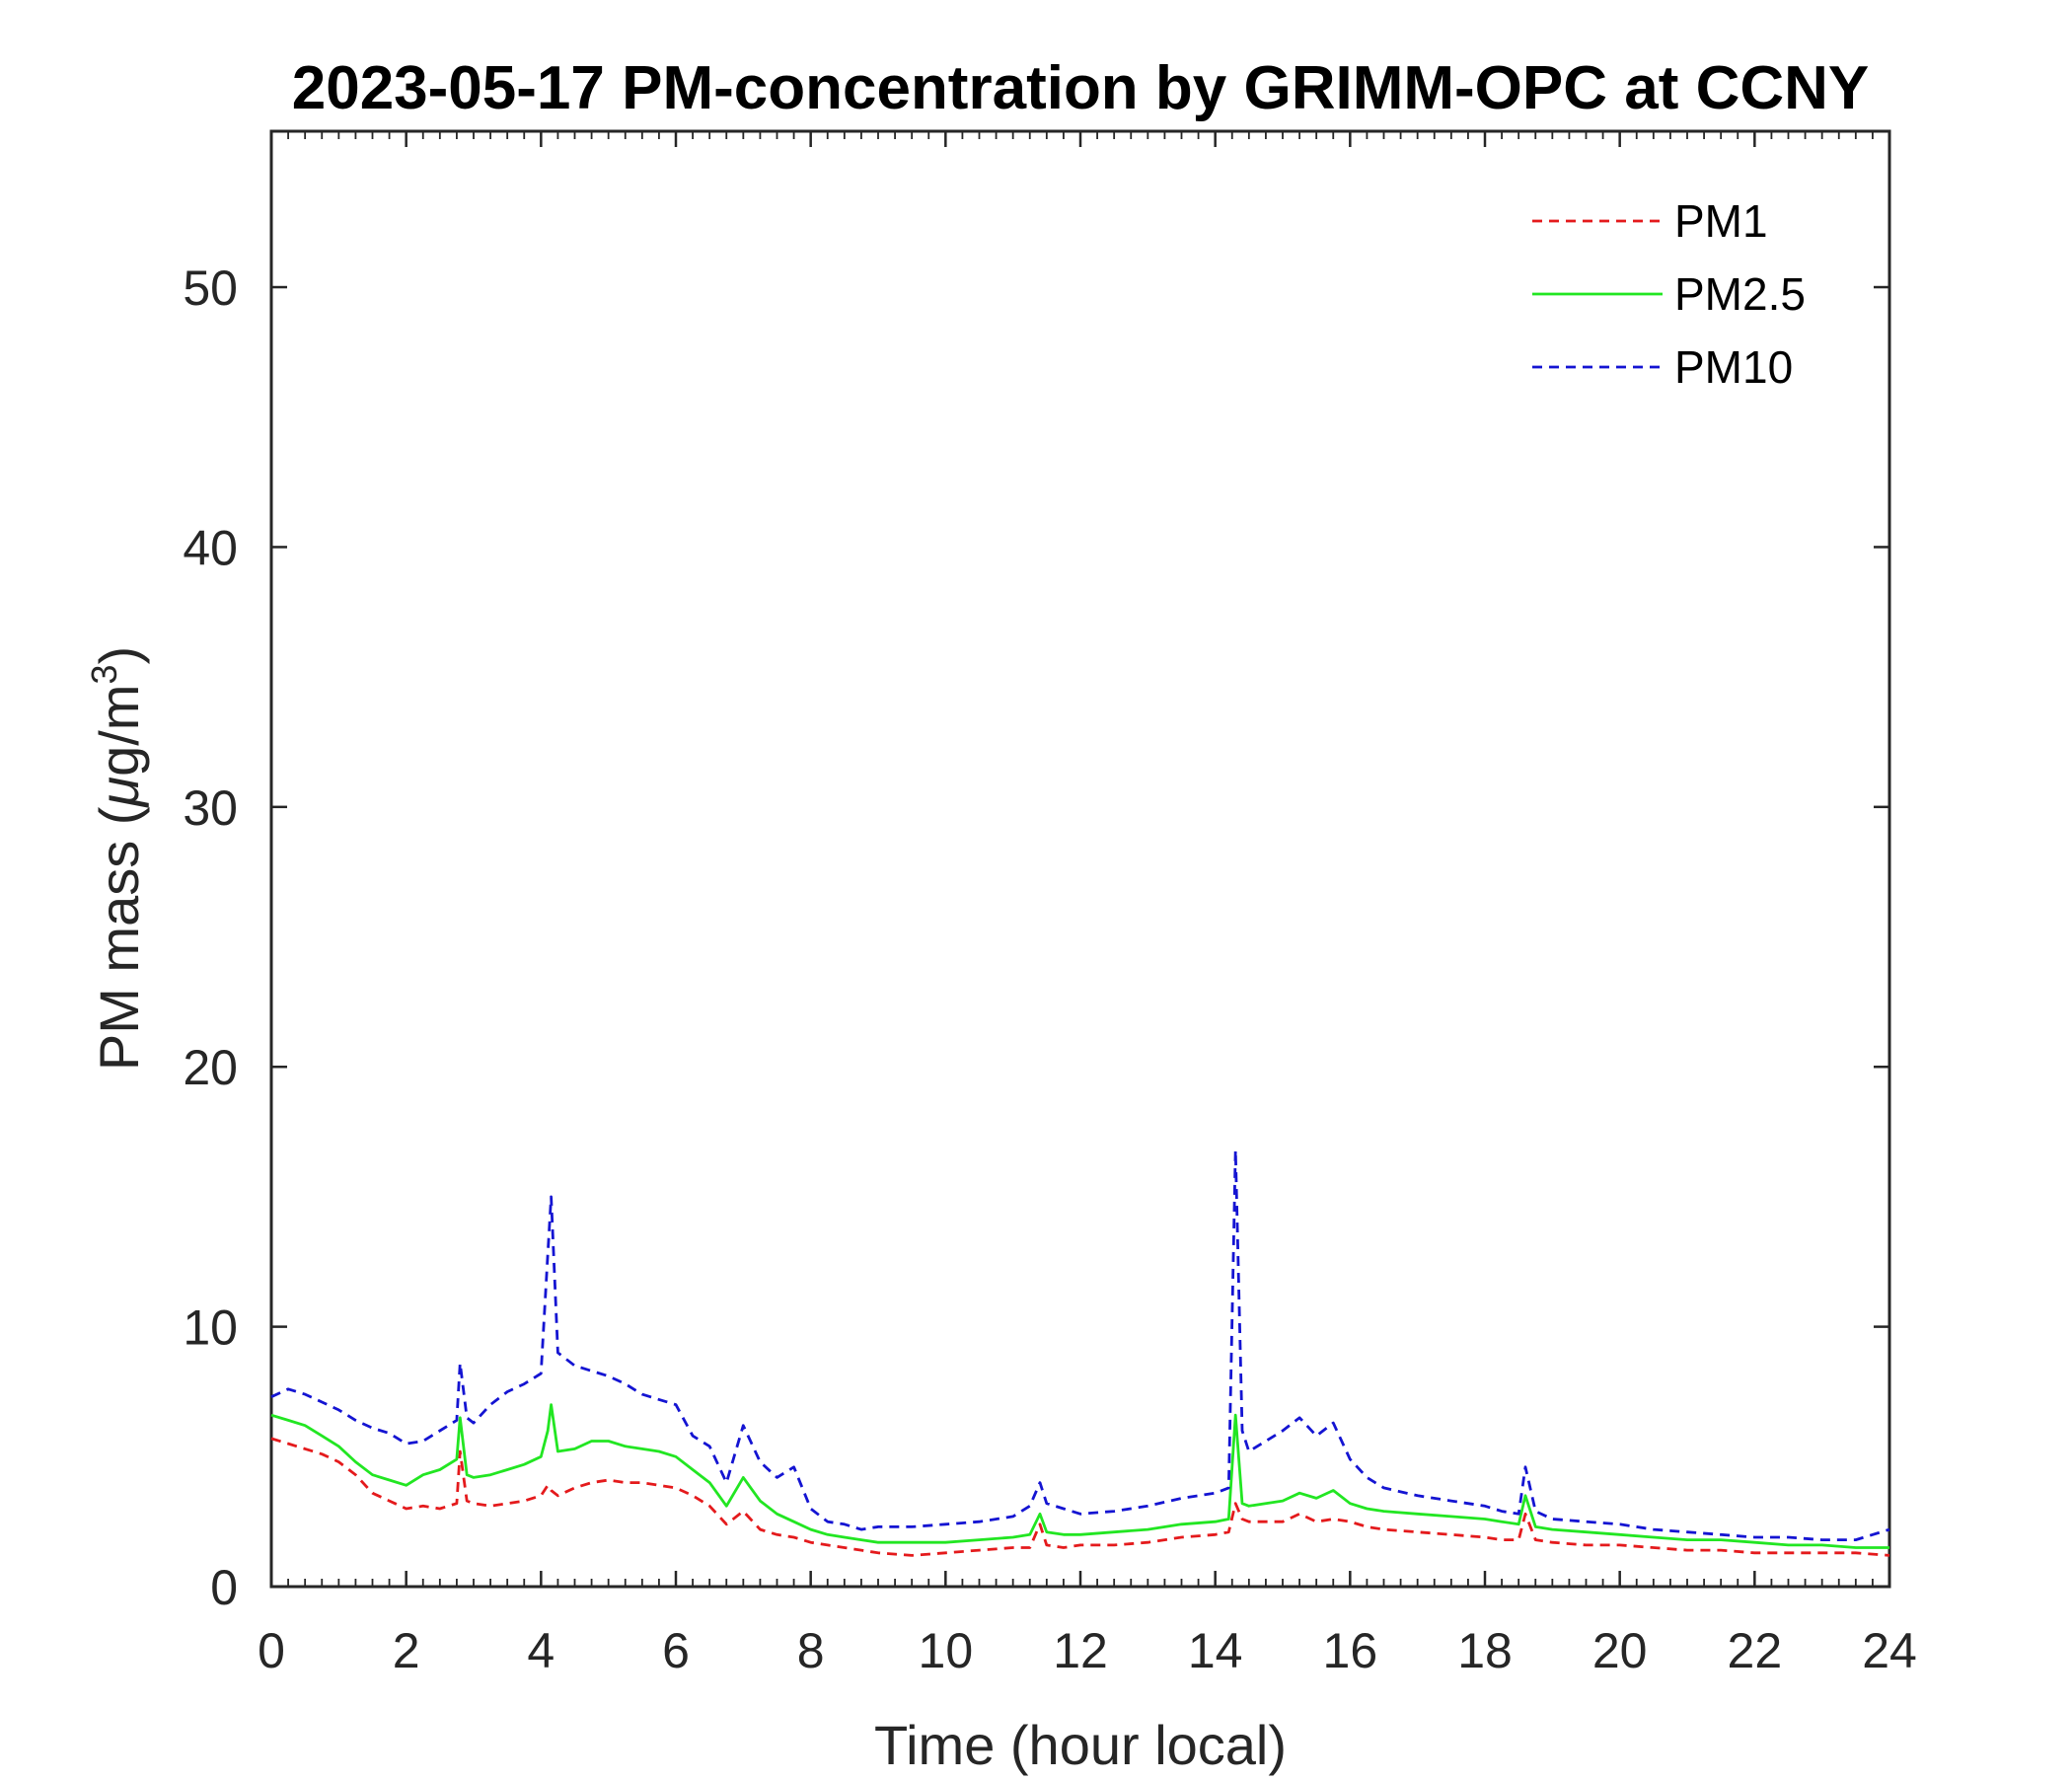 Image resolution: width=2072 pixels, height=1781 pixels. I want to click on x-tick-label: 0, so click(272, 1651).